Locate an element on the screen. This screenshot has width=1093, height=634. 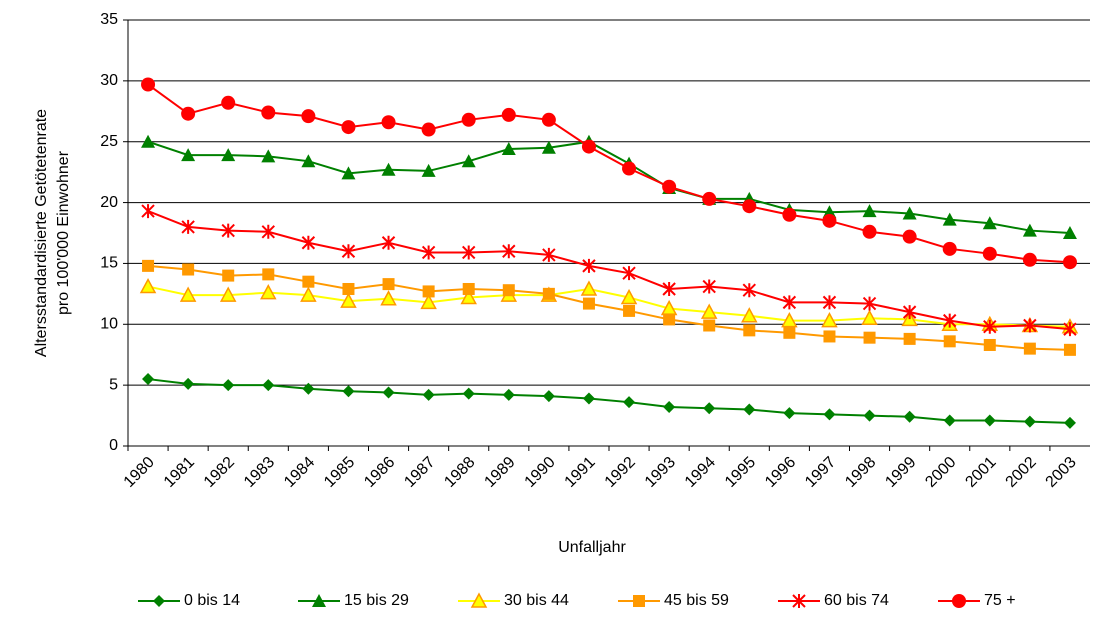
x-tick-label: 1985 is located at coordinates (339, 472).